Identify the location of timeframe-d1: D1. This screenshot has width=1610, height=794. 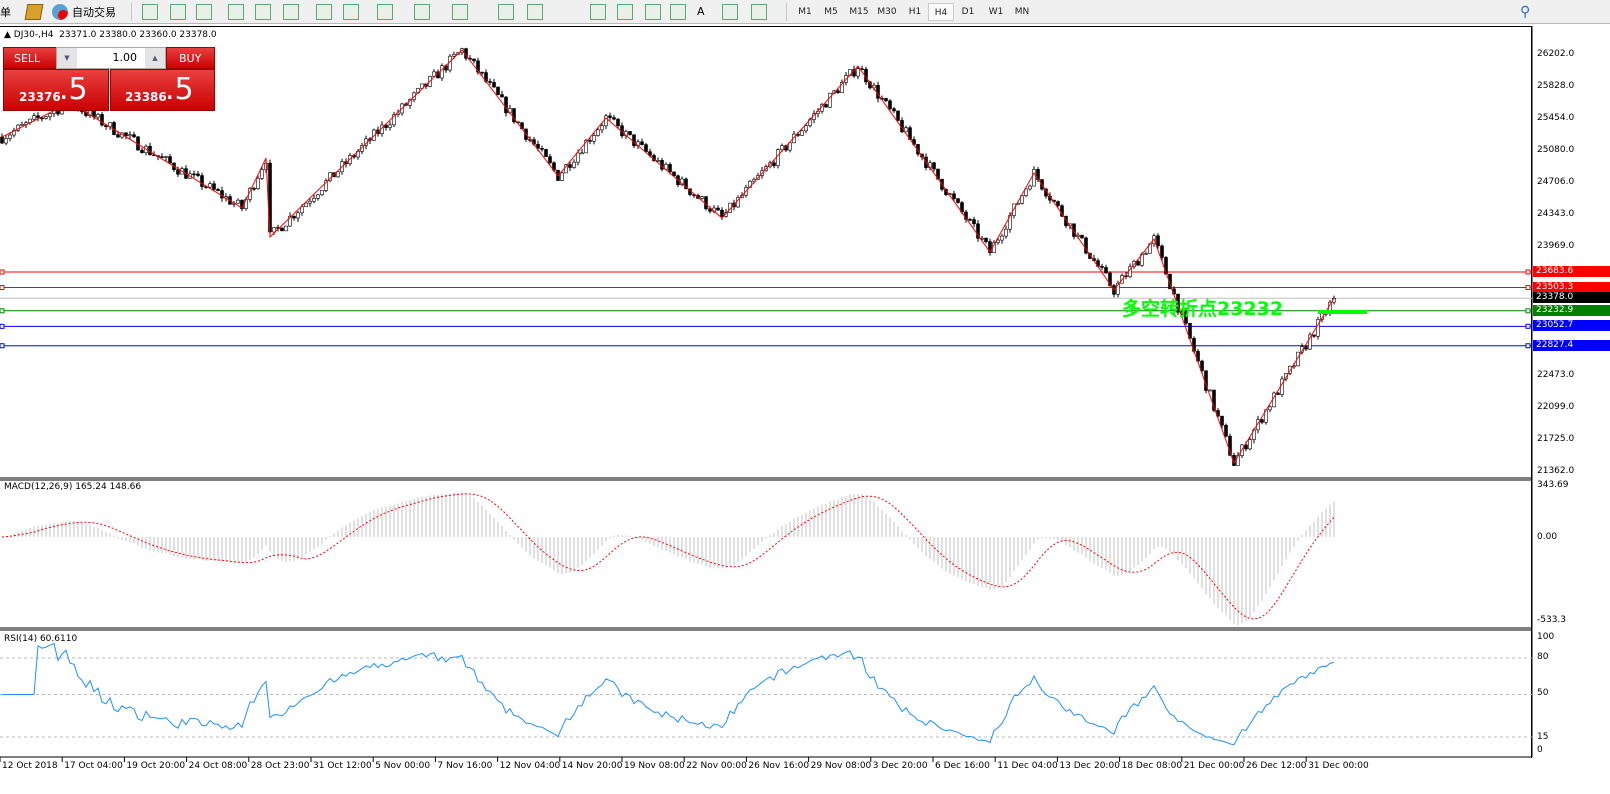
(968, 12).